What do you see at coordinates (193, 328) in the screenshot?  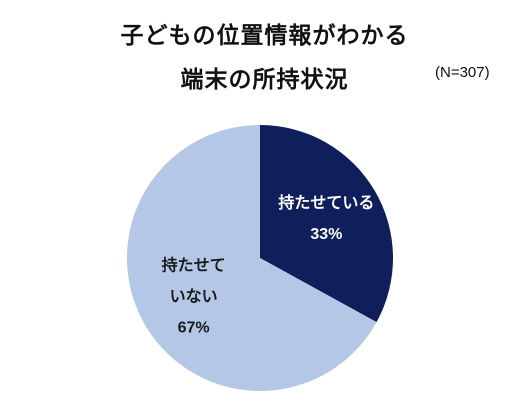 I see `value-label: 67%` at bounding box center [193, 328].